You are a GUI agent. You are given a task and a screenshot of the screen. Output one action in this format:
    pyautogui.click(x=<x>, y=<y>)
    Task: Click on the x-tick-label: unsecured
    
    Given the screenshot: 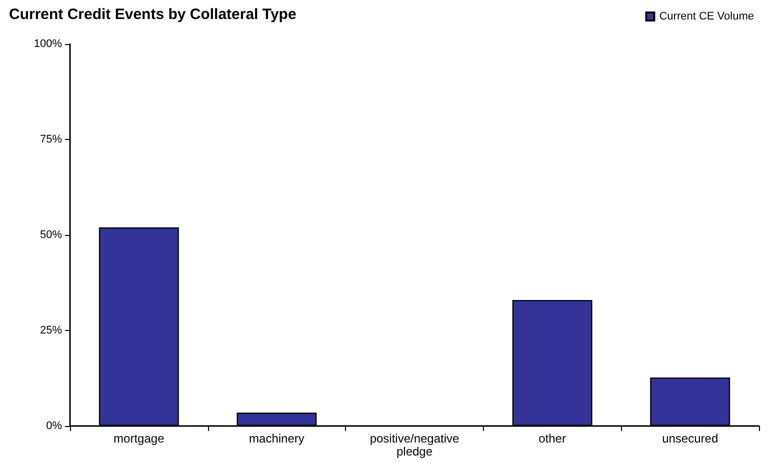 What is the action you would take?
    pyautogui.click(x=690, y=439)
    